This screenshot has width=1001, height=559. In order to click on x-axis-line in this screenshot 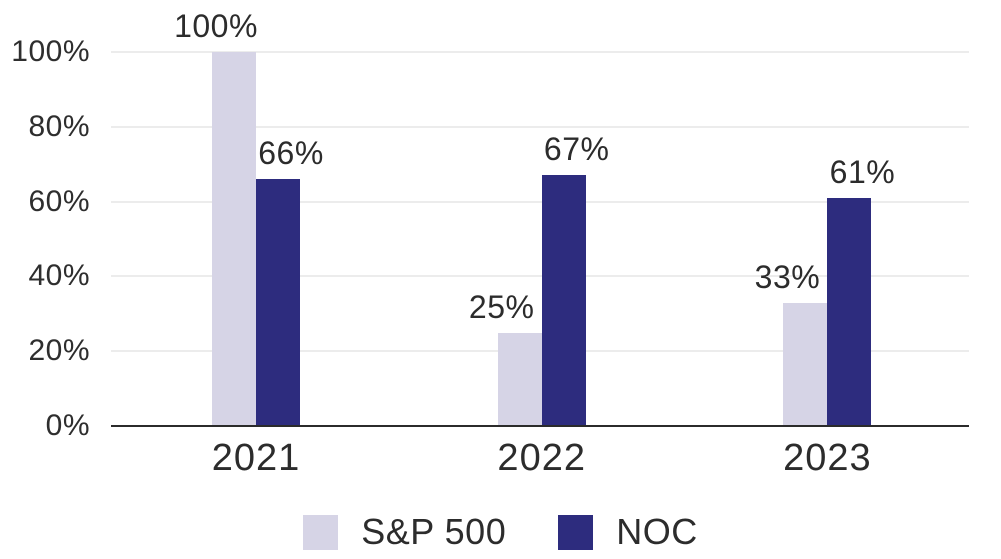, I will do `click(540, 426)`.